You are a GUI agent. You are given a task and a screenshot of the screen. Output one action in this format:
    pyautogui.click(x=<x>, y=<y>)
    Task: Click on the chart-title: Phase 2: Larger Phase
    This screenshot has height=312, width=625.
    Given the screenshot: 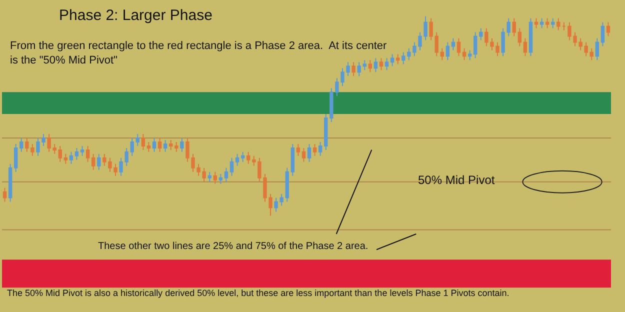 What is the action you would take?
    pyautogui.click(x=135, y=15)
    